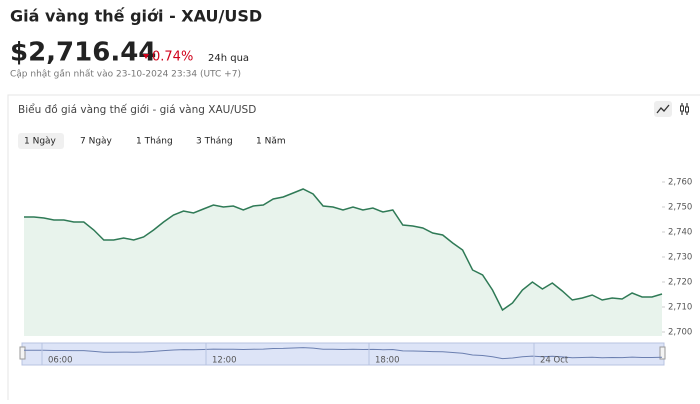  I want to click on tab: 1 Năm, so click(271, 142).